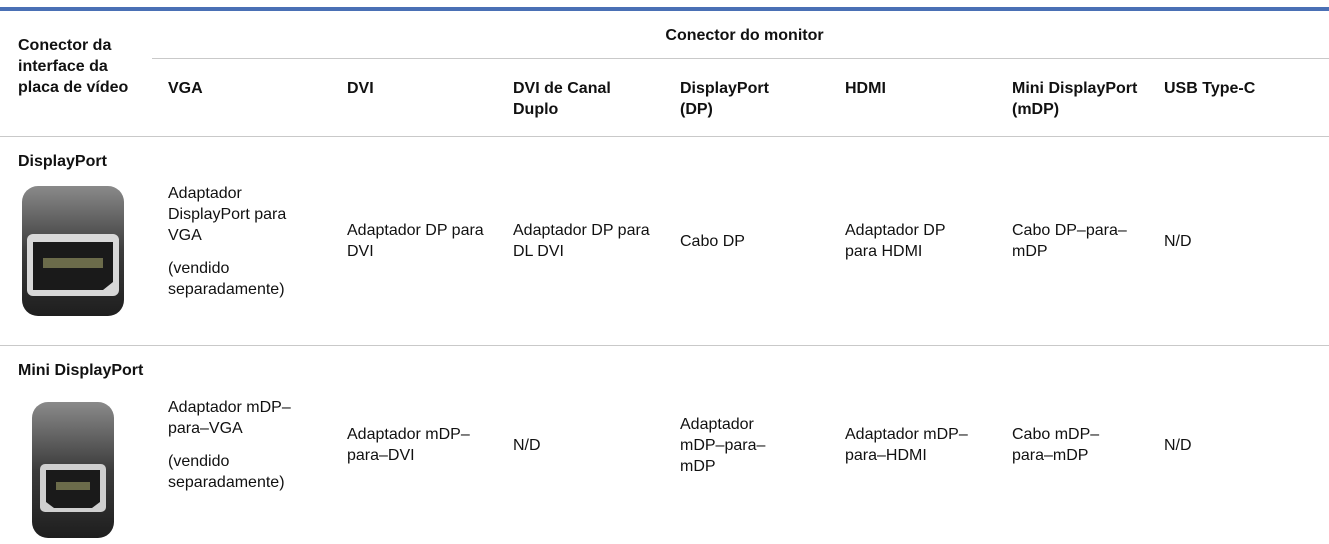 The height and width of the screenshot is (544, 1329). I want to click on cell-text: Adaptador mDP–para–HDMI, so click(906, 445).